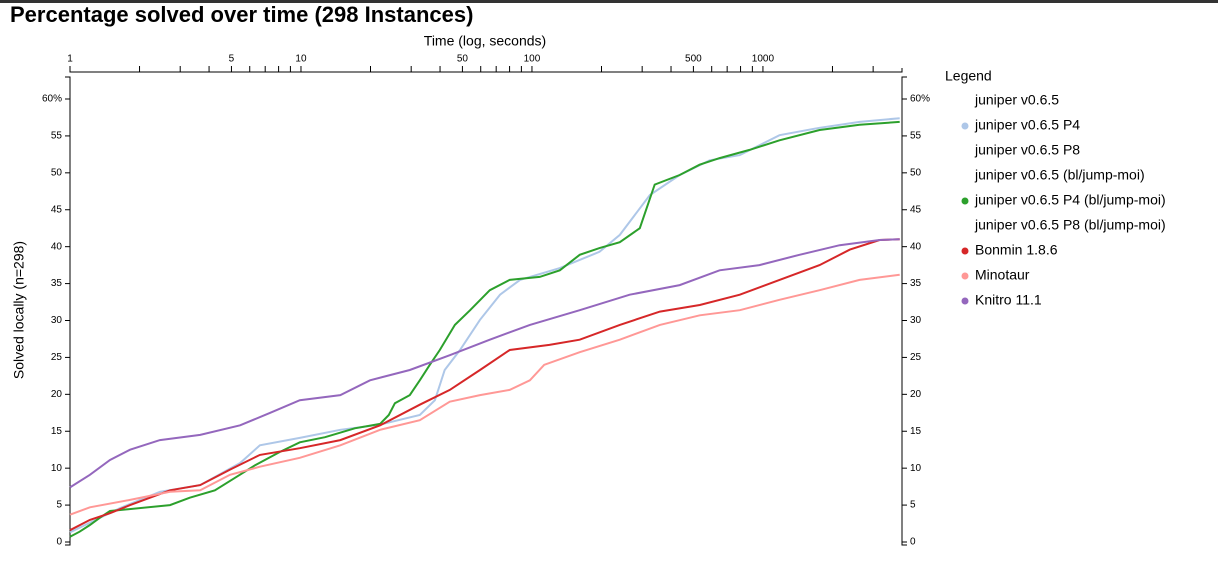 The width and height of the screenshot is (1218, 569). I want to click on y-tick-label-left: 30, so click(57, 320).